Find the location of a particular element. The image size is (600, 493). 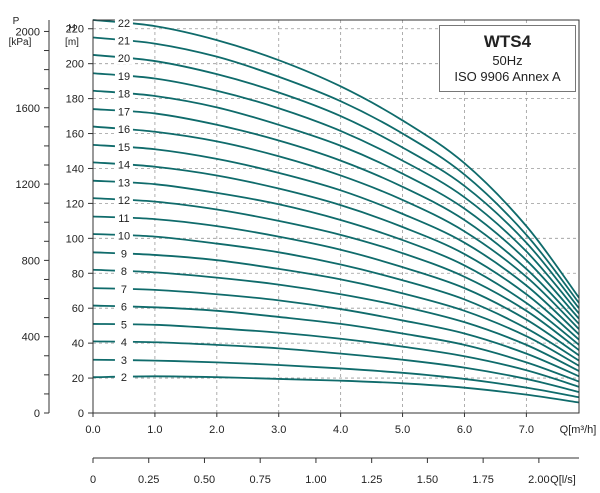

stage-label-9: 9 is located at coordinates (124, 255).